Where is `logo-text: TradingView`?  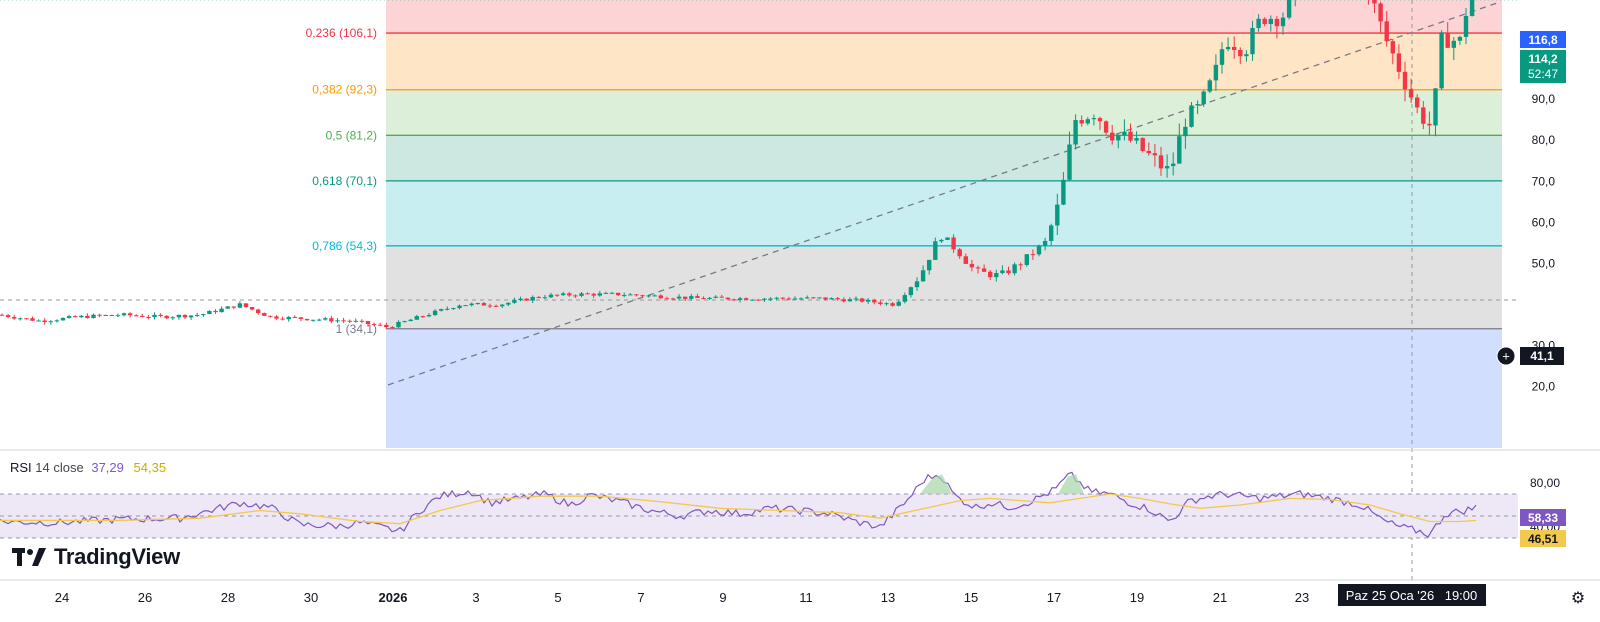 logo-text: TradingView is located at coordinates (117, 556).